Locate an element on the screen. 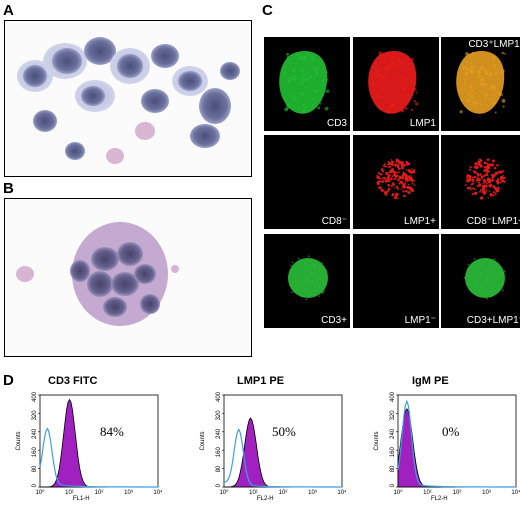 Image resolution: width=520 pixels, height=505 pixels. panel-letter-a: A is located at coordinates (8, 10).